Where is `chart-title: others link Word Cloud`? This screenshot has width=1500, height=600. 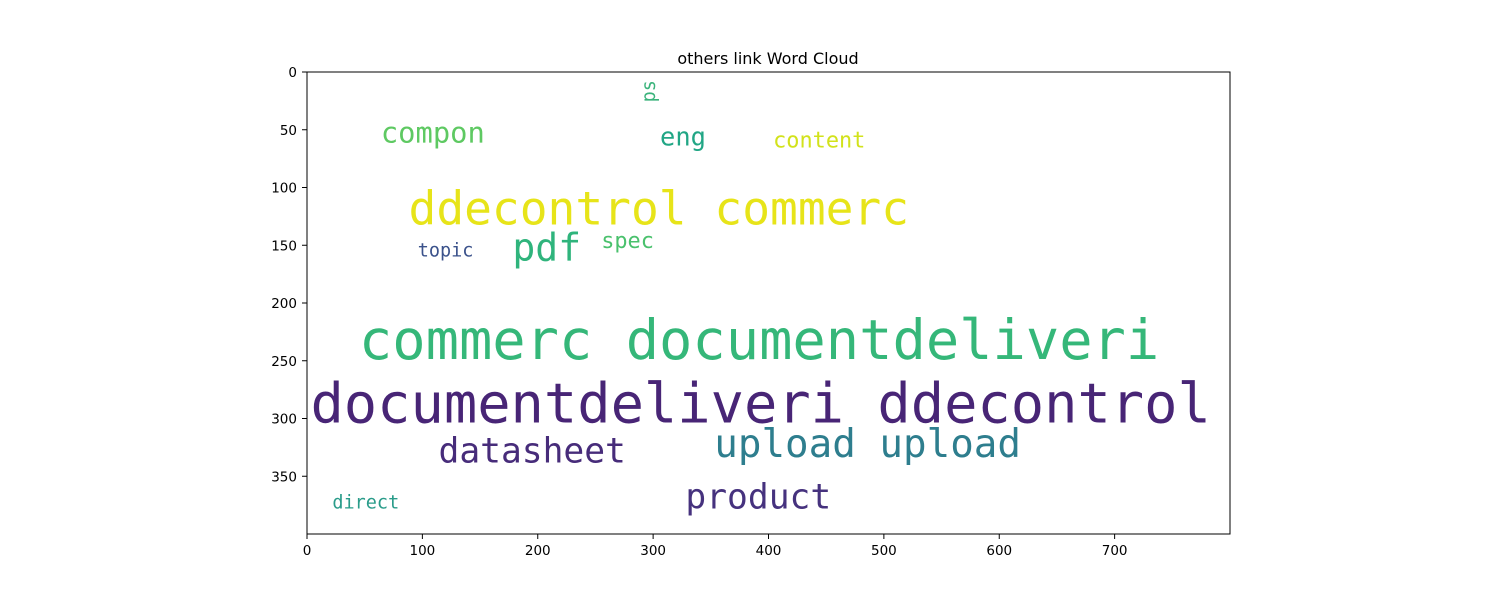 chart-title: others link Word Cloud is located at coordinates (767, 58).